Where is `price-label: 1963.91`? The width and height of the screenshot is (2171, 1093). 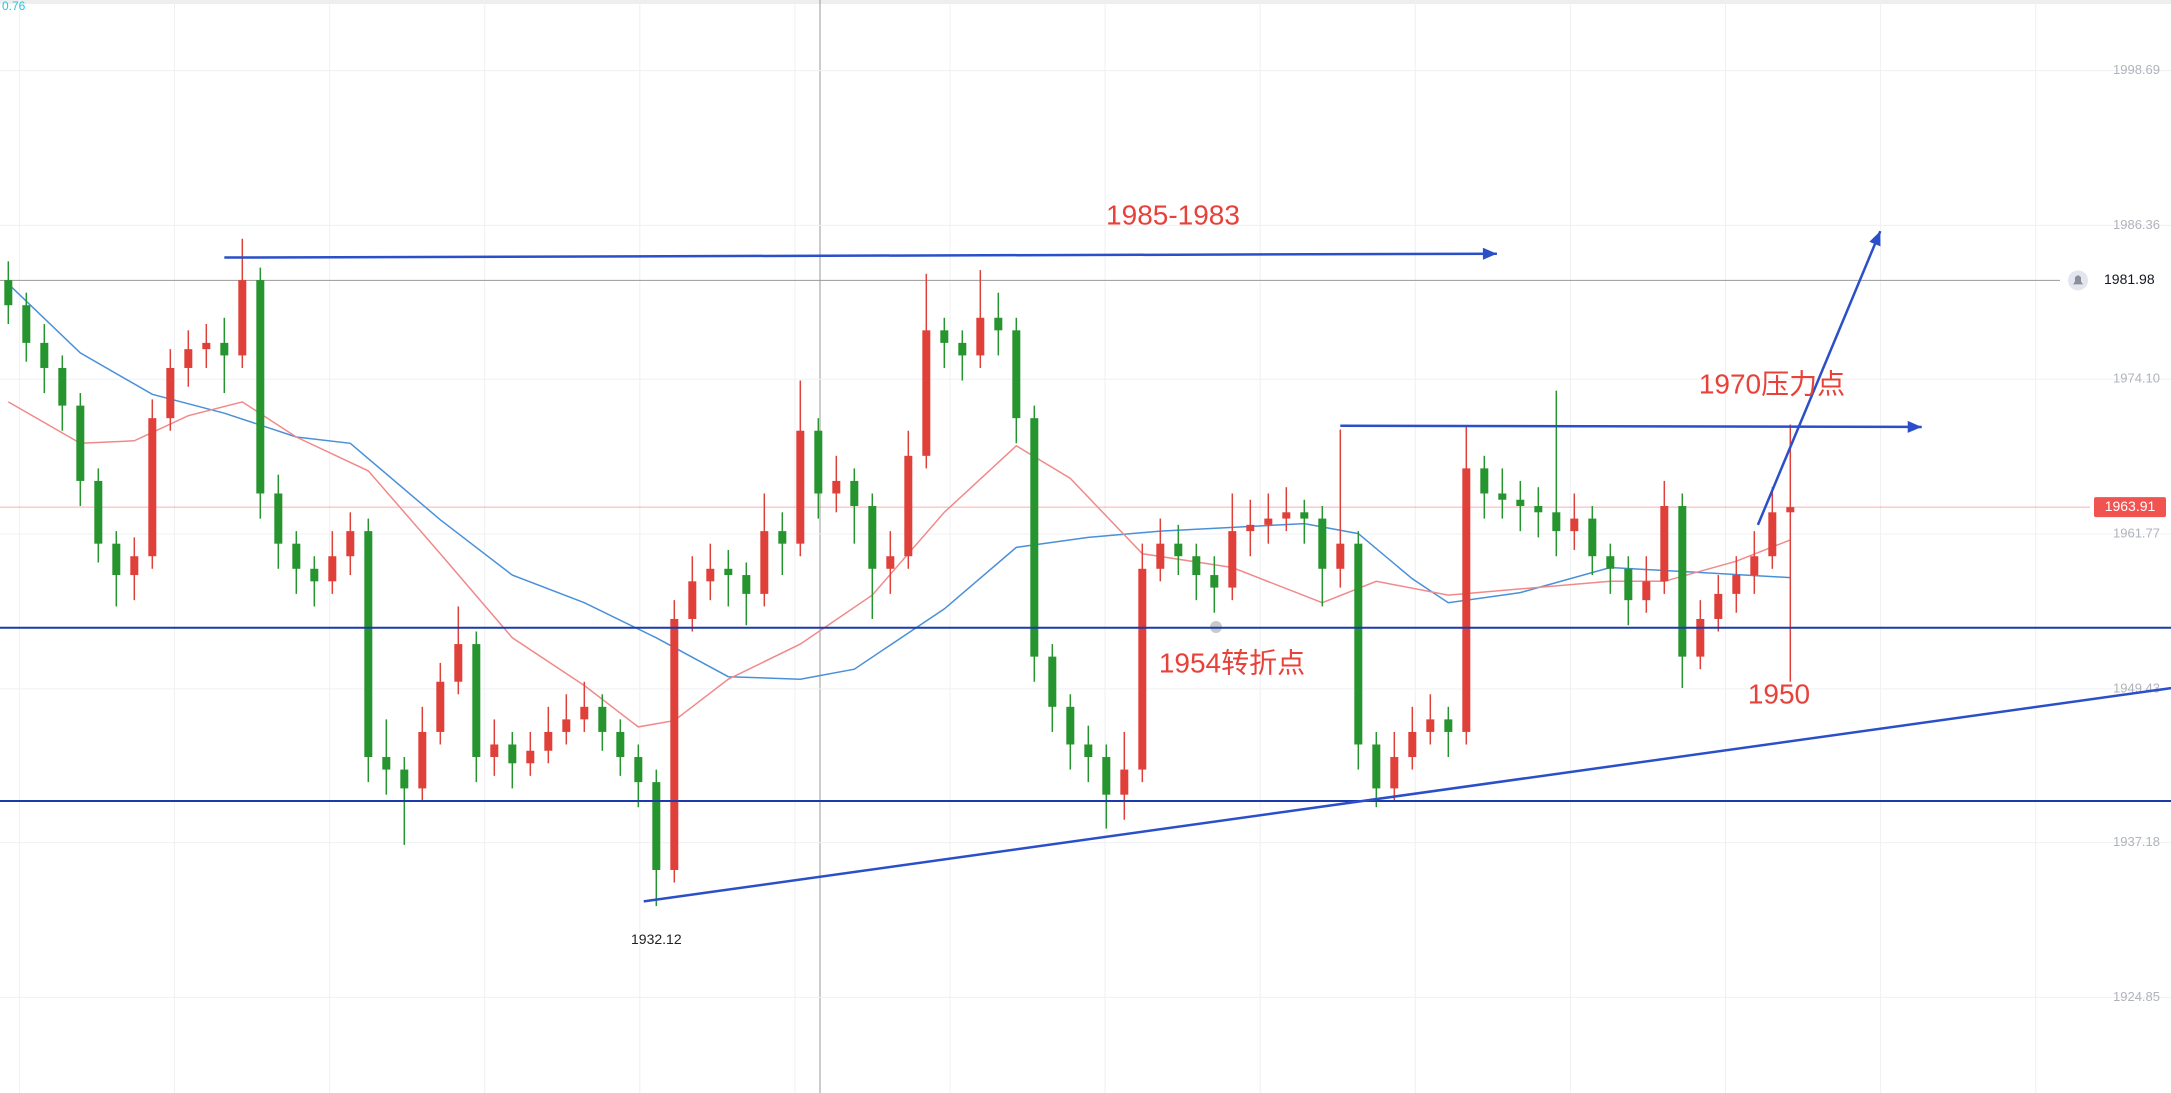
price-label: 1963.91 is located at coordinates (2130, 506).